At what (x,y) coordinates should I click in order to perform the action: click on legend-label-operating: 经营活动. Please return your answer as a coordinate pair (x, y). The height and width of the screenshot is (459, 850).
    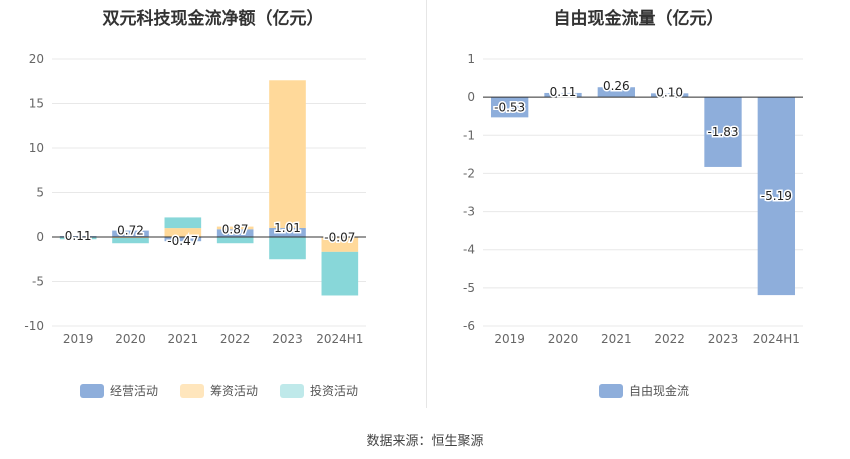
    Looking at the image, I should click on (134, 391).